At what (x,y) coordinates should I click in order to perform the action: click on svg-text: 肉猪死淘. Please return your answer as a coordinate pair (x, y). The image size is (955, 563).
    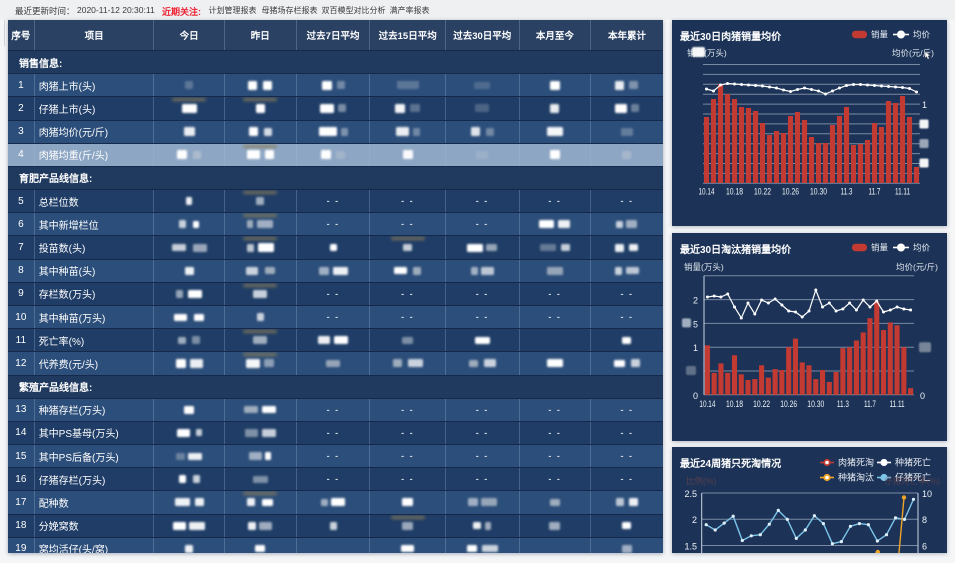
    Looking at the image, I should click on (856, 462).